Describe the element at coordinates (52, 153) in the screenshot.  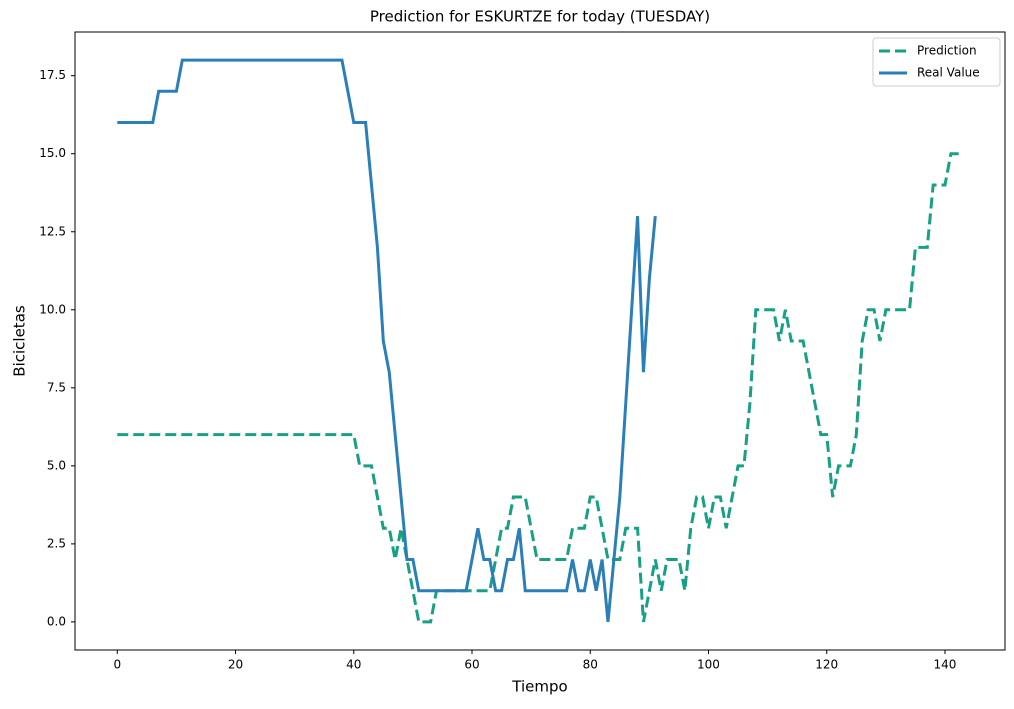
I see `y-tick-label: 15.0` at that location.